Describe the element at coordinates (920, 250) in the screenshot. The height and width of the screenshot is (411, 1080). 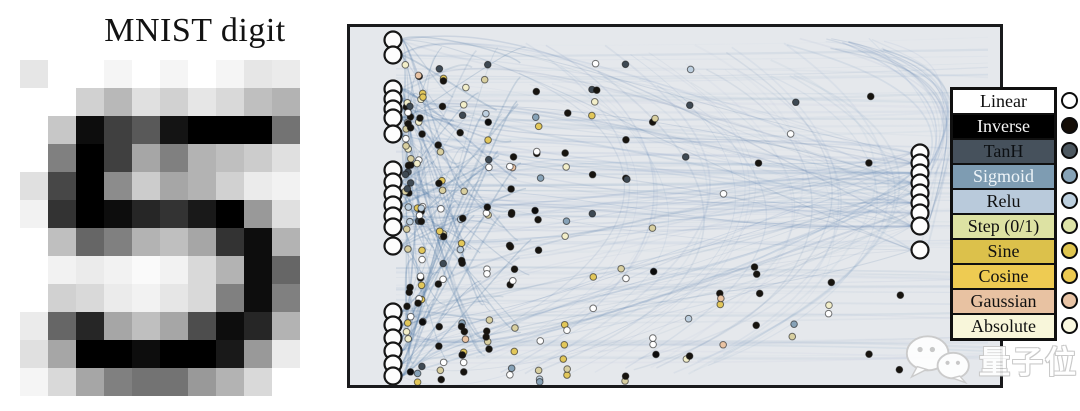
I see `output-node` at that location.